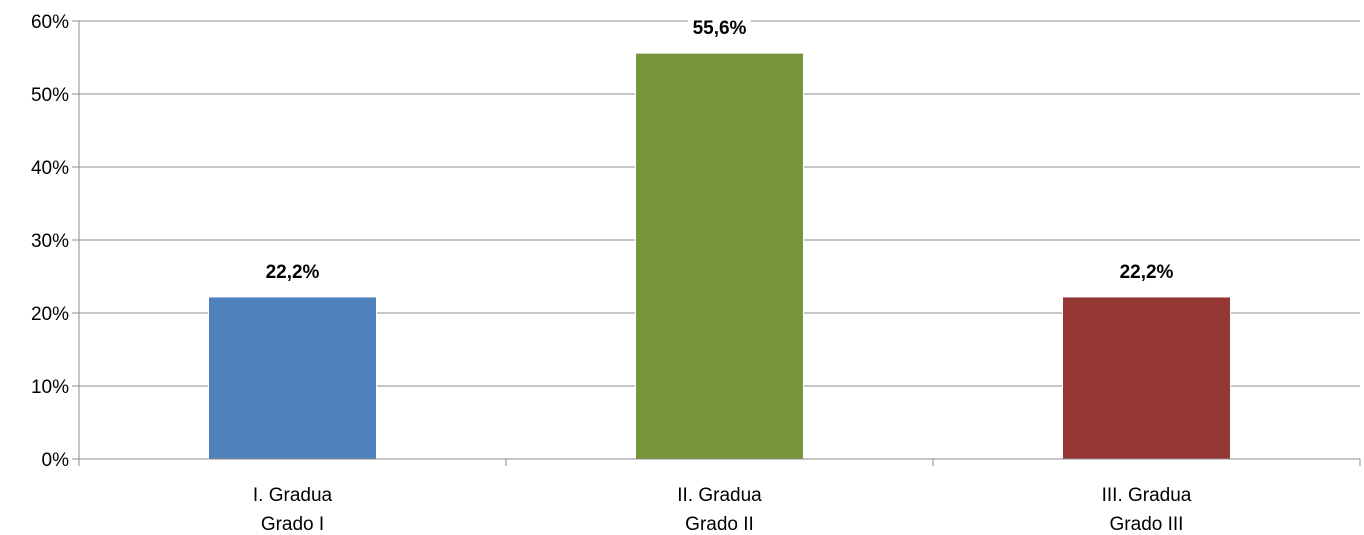 The height and width of the screenshot is (535, 1364). I want to click on y-tick-label: 30%, so click(50, 241).